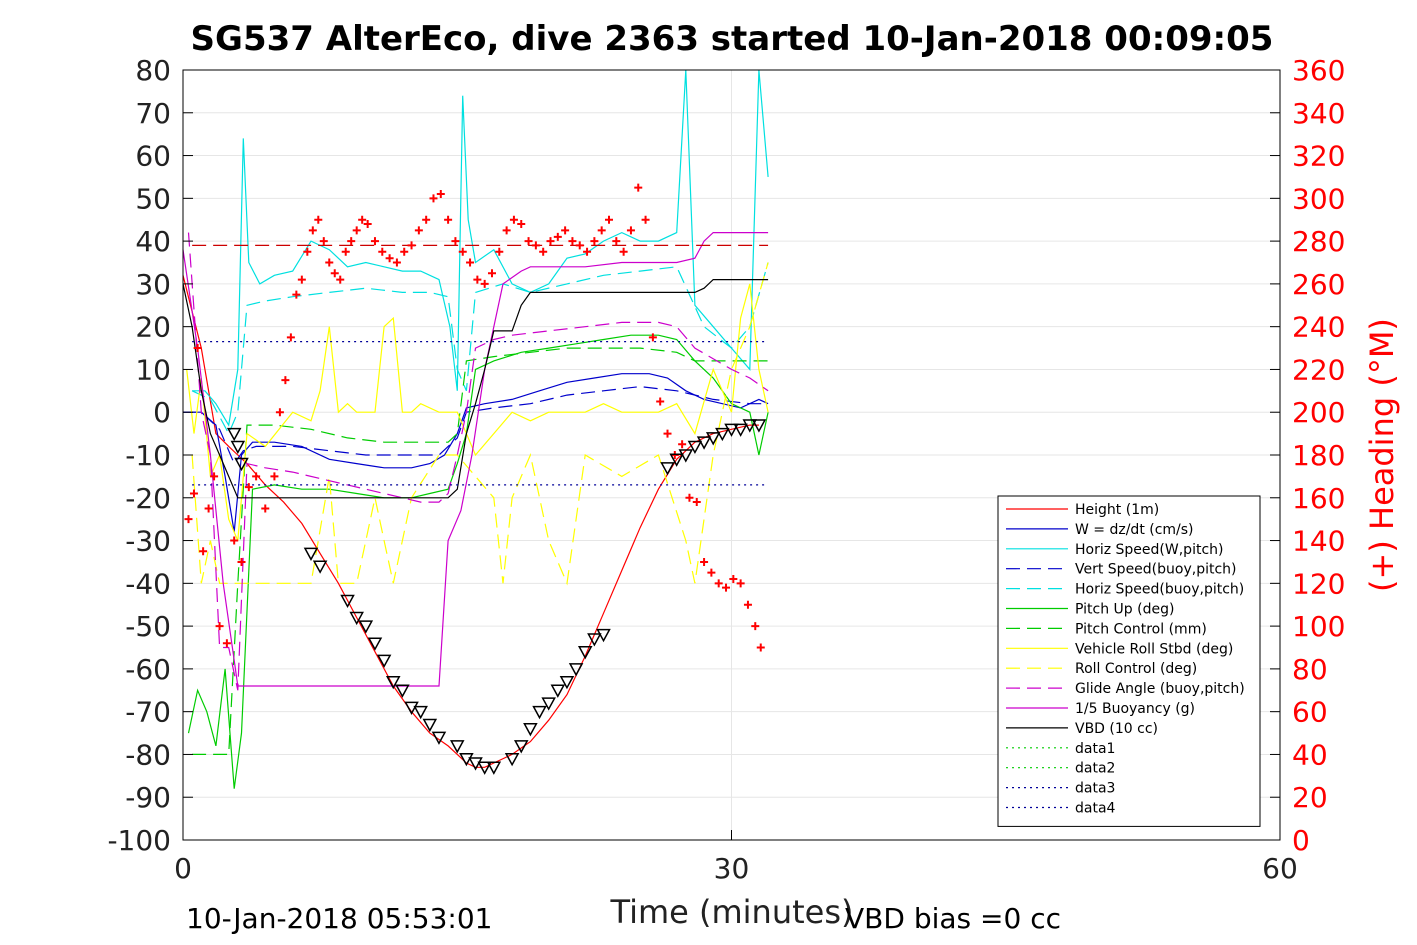  Describe the element at coordinates (1318, 583) in the screenshot. I see `y-tick-label-right: 120` at that location.